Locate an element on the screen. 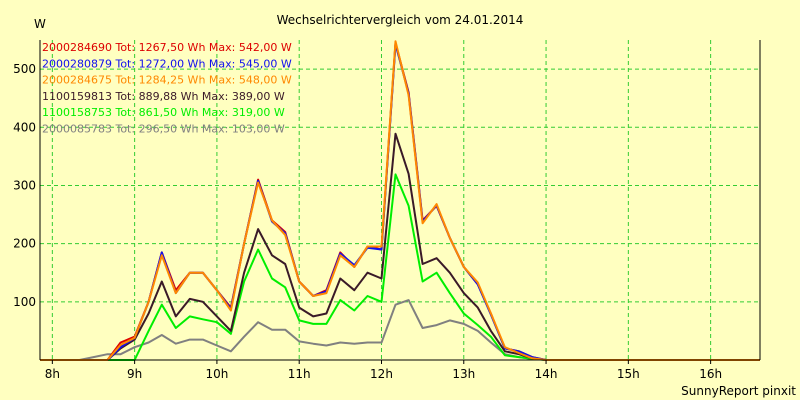  legend-entry-1: 2000284690 Tot: 1267,50 Wh Max: 542,00 W is located at coordinates (167, 47).